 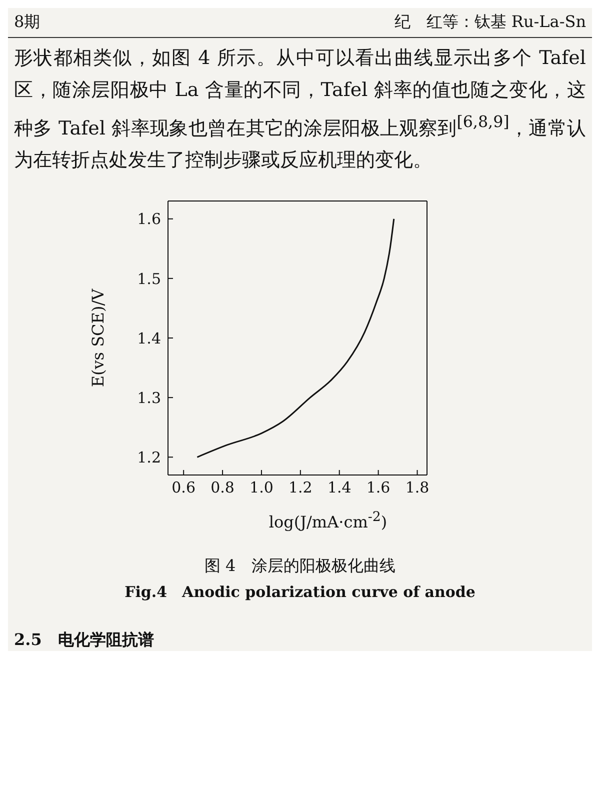 What do you see at coordinates (149, 457) in the screenshot?
I see `y-tick-label: 1.2` at bounding box center [149, 457].